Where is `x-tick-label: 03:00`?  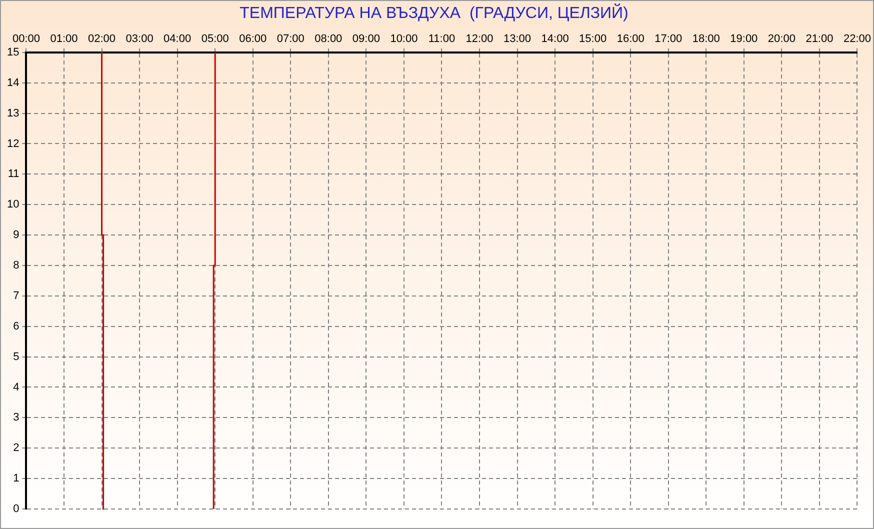 x-tick-label: 03:00 is located at coordinates (140, 38).